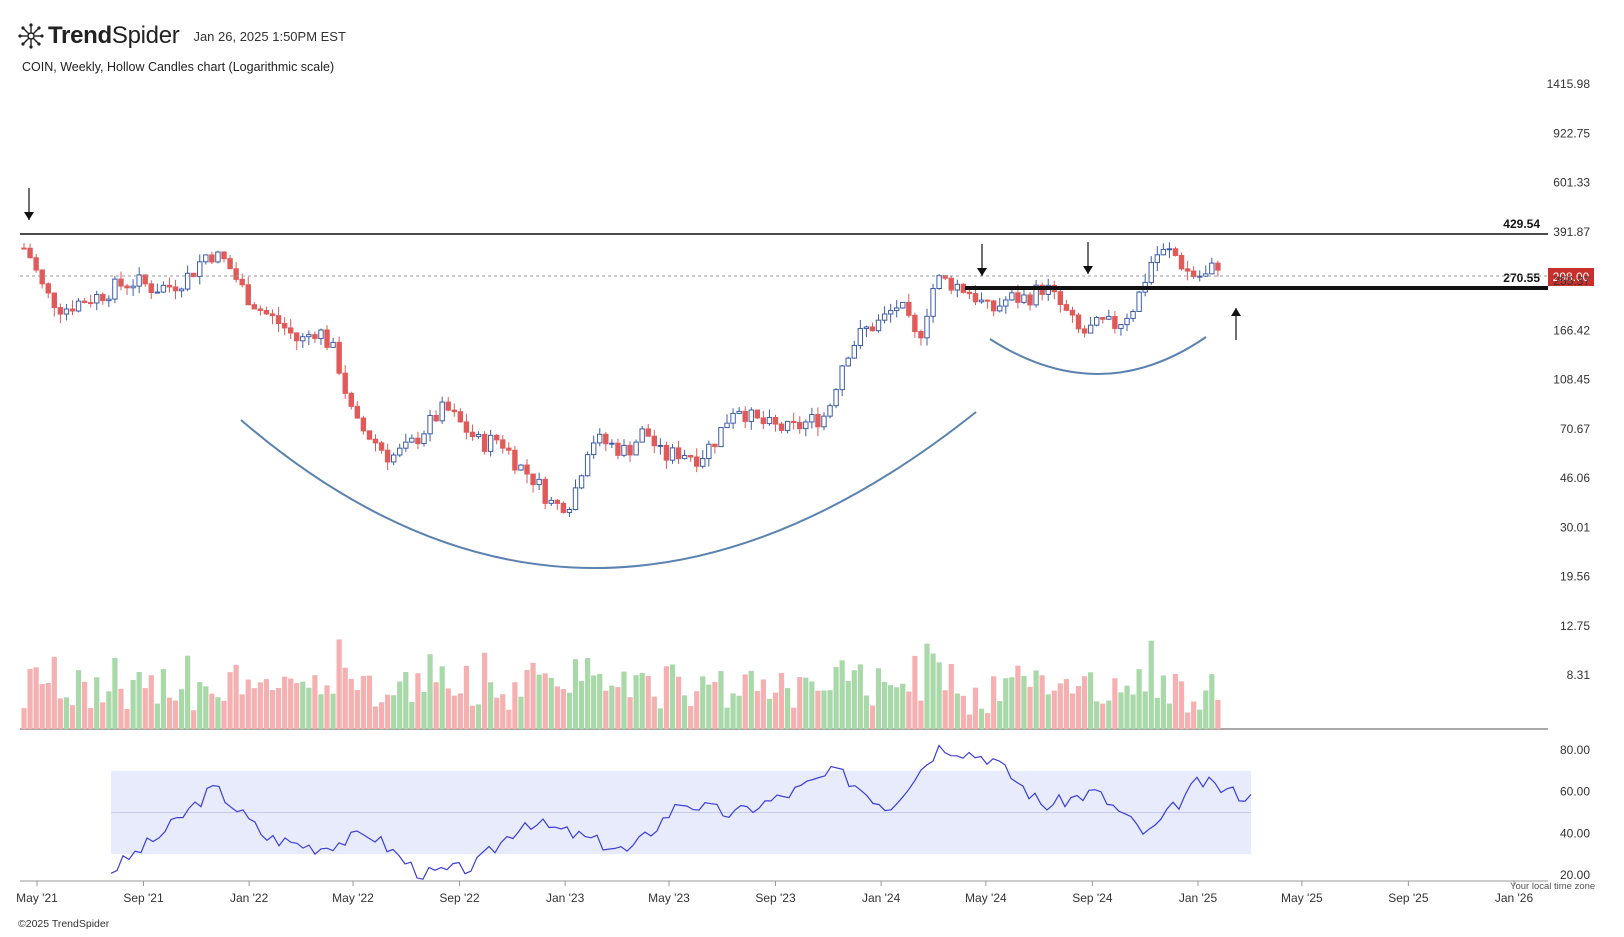  What do you see at coordinates (1571, 232) in the screenshot?
I see `price-tick-label: 391.87` at bounding box center [1571, 232].